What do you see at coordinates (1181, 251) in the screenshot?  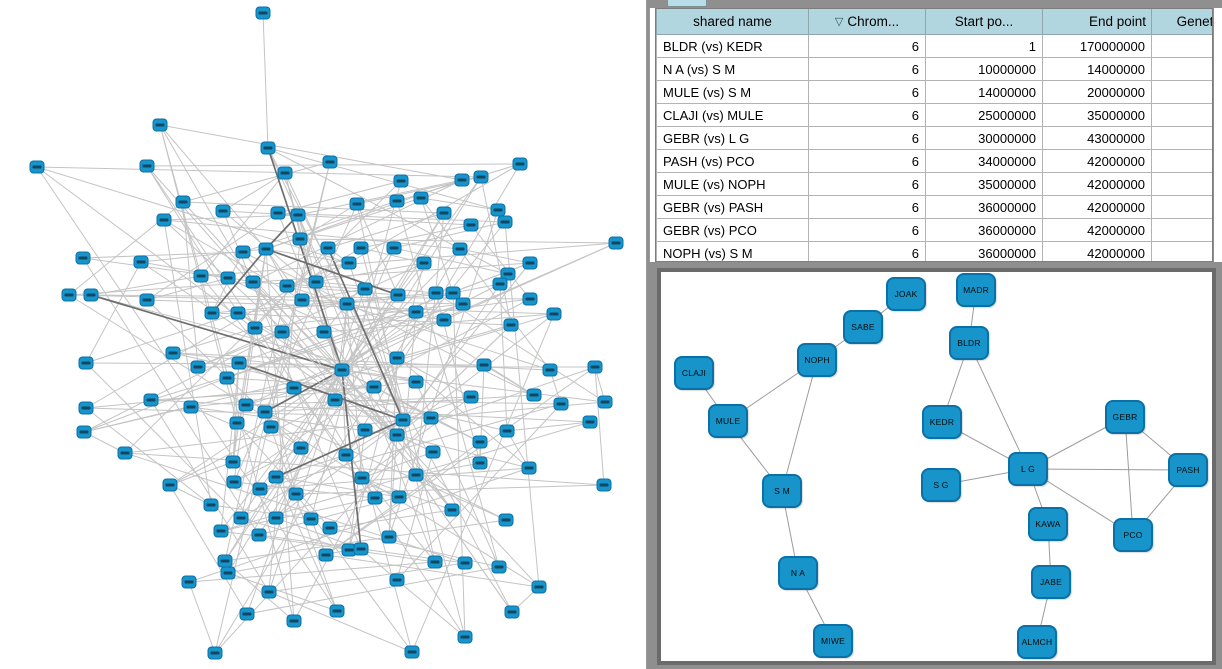 I see `table-cell: 9.9` at bounding box center [1181, 251].